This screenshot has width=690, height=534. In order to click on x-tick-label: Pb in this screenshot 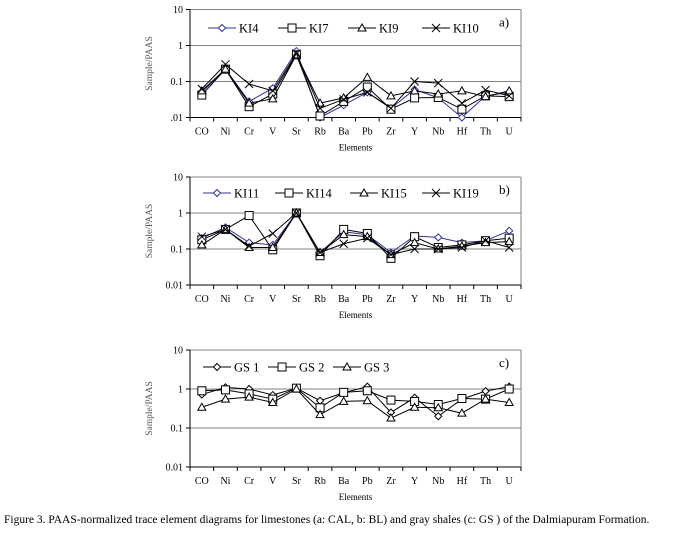, I will do `click(367, 132)`.